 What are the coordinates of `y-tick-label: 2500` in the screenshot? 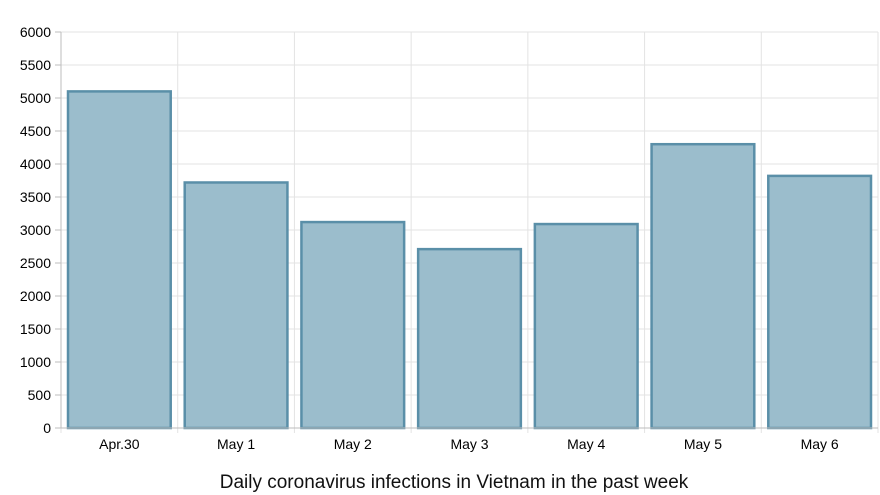 It's located at (35, 263).